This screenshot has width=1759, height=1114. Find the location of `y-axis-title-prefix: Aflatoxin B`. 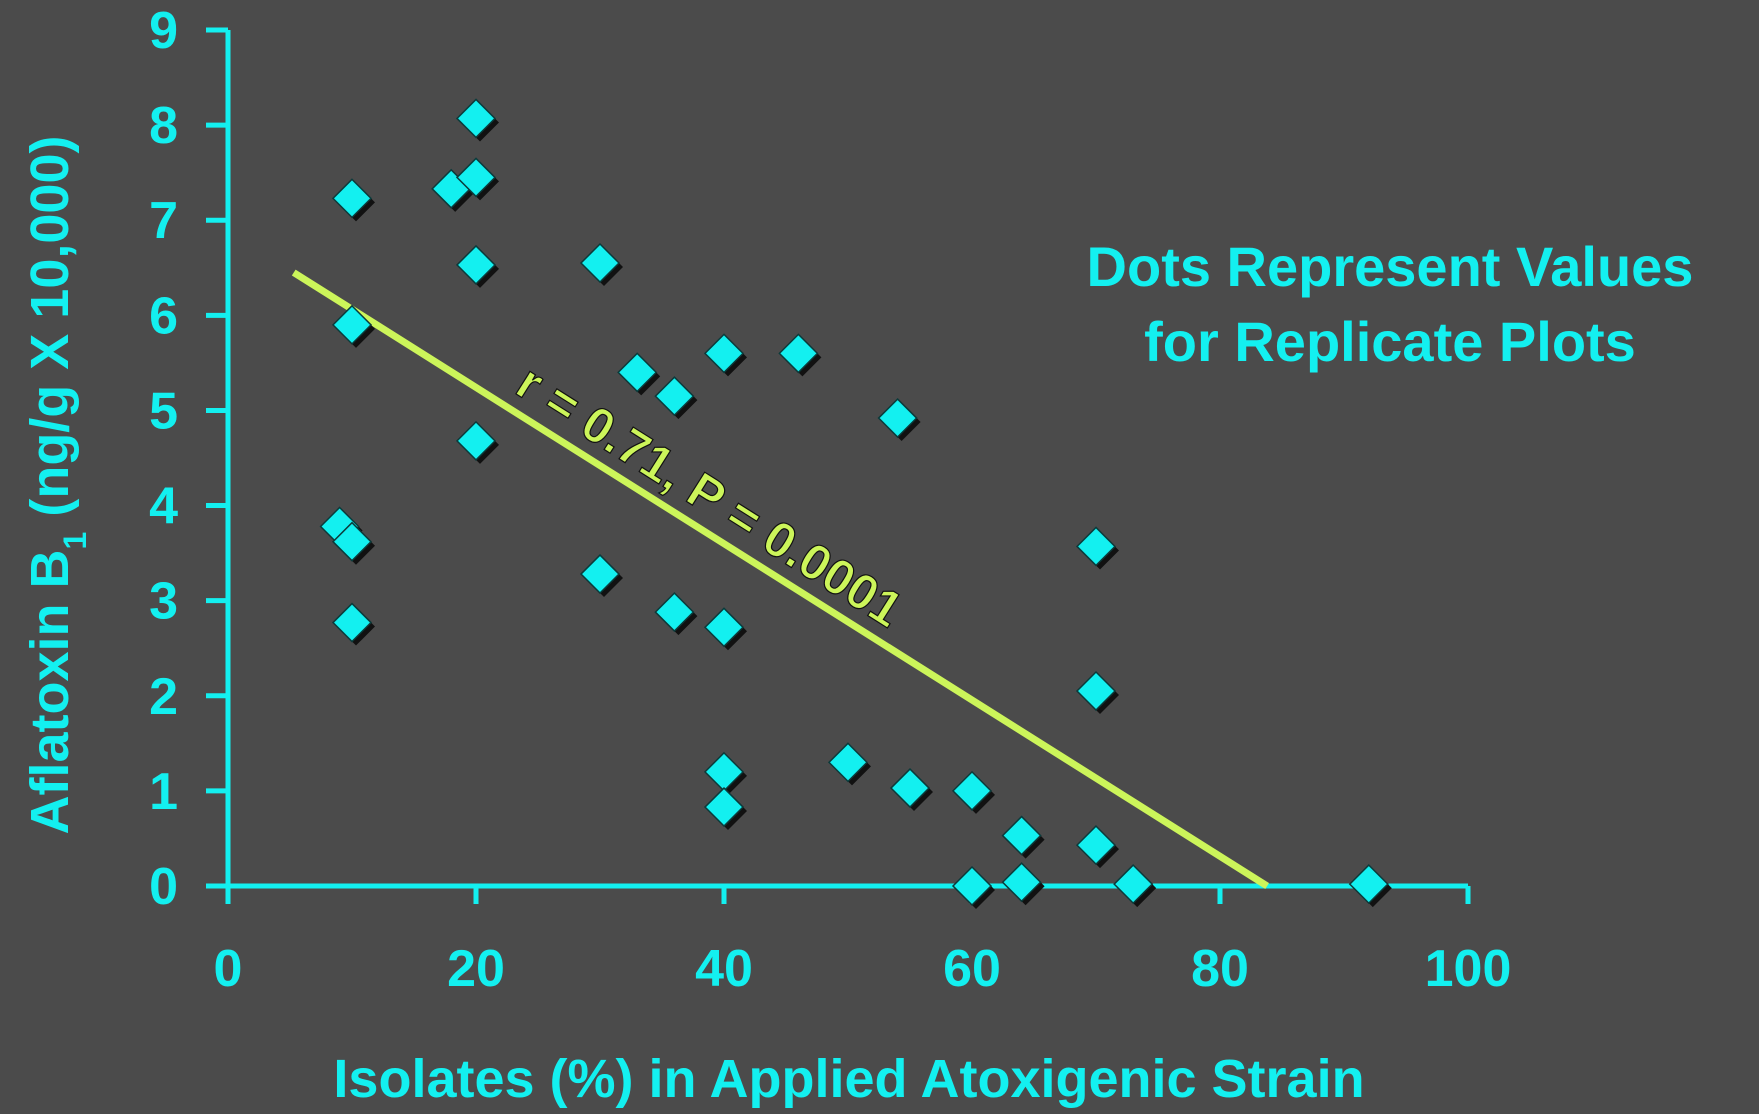

y-axis-title-prefix: Aflatoxin B is located at coordinates (50, 691).